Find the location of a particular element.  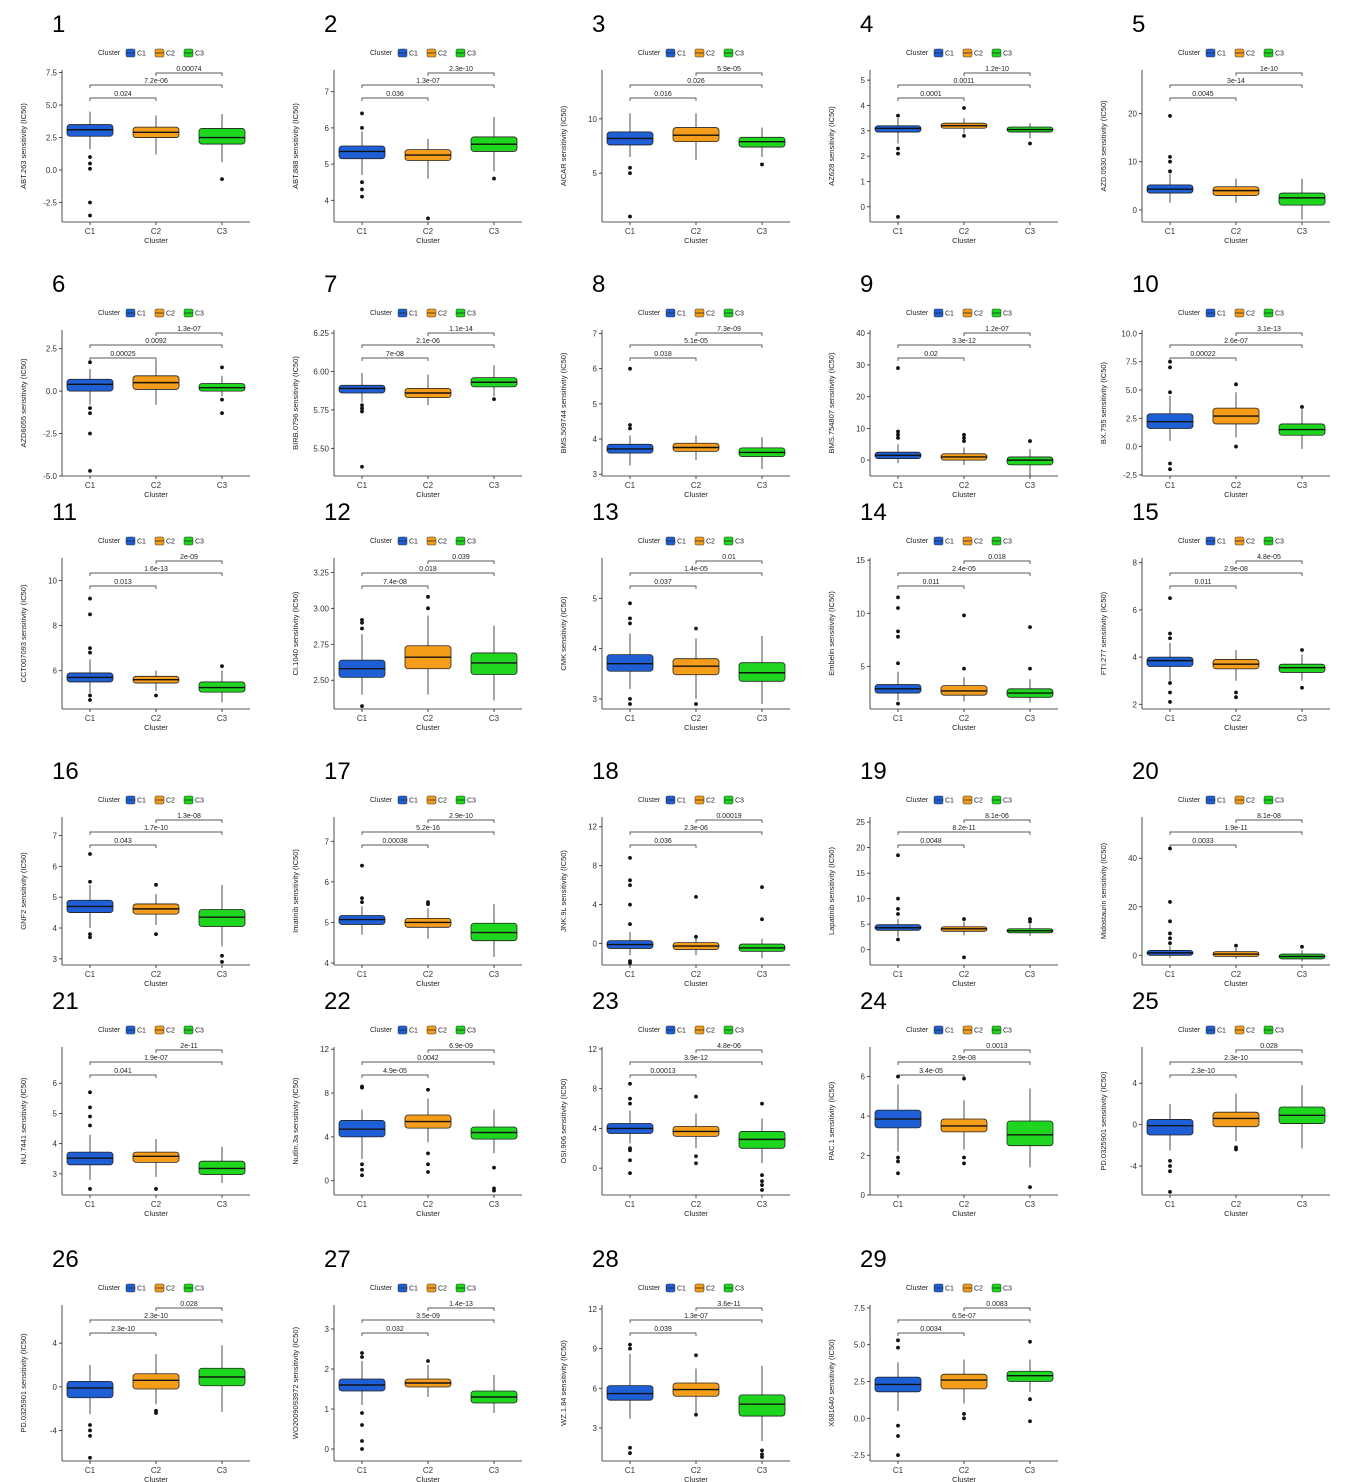

pvalue-bracket-c1-c2: 0.0034 is located at coordinates (931, 1331).